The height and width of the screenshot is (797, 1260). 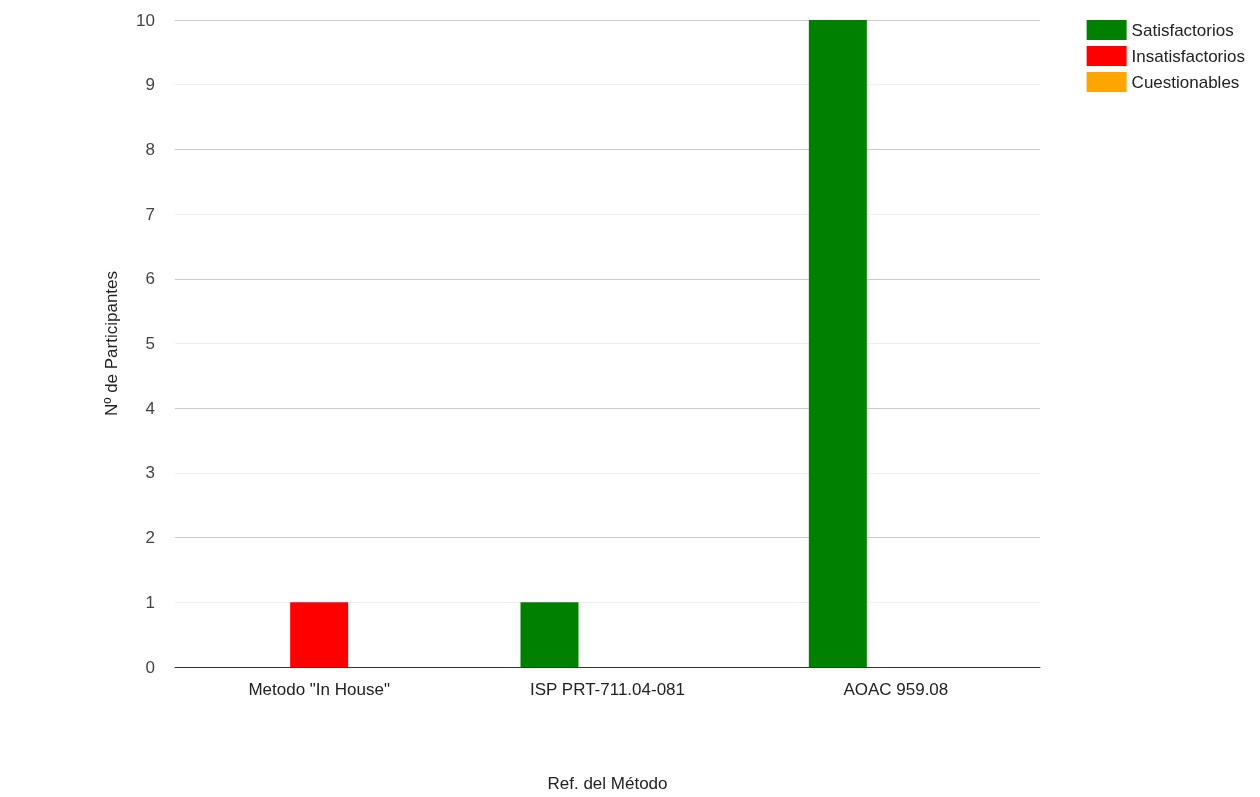 What do you see at coordinates (1182, 30) in the screenshot?
I see `legend-label: Satisfactorios` at bounding box center [1182, 30].